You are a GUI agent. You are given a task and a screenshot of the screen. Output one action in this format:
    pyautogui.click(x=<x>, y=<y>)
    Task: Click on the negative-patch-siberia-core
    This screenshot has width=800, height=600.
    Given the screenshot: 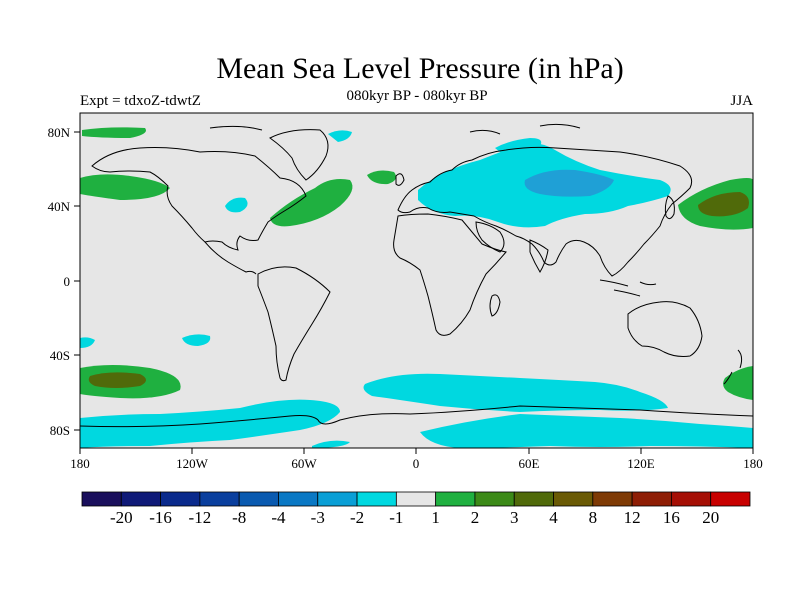 What is the action you would take?
    pyautogui.click(x=569, y=183)
    